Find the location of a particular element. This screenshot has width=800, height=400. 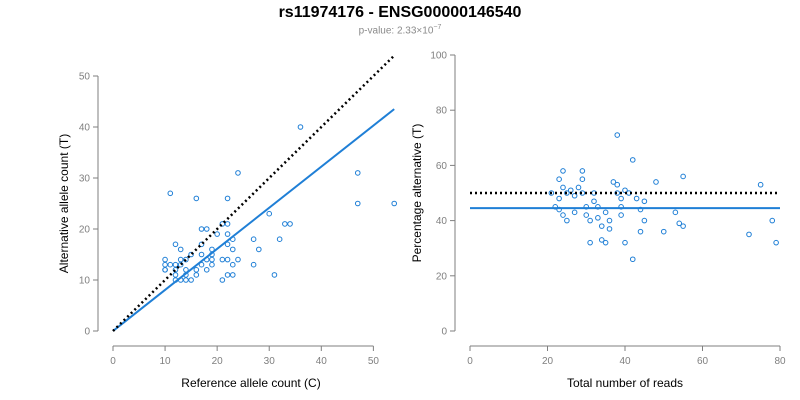

x-tick-label: 50 is located at coordinates (374, 361).